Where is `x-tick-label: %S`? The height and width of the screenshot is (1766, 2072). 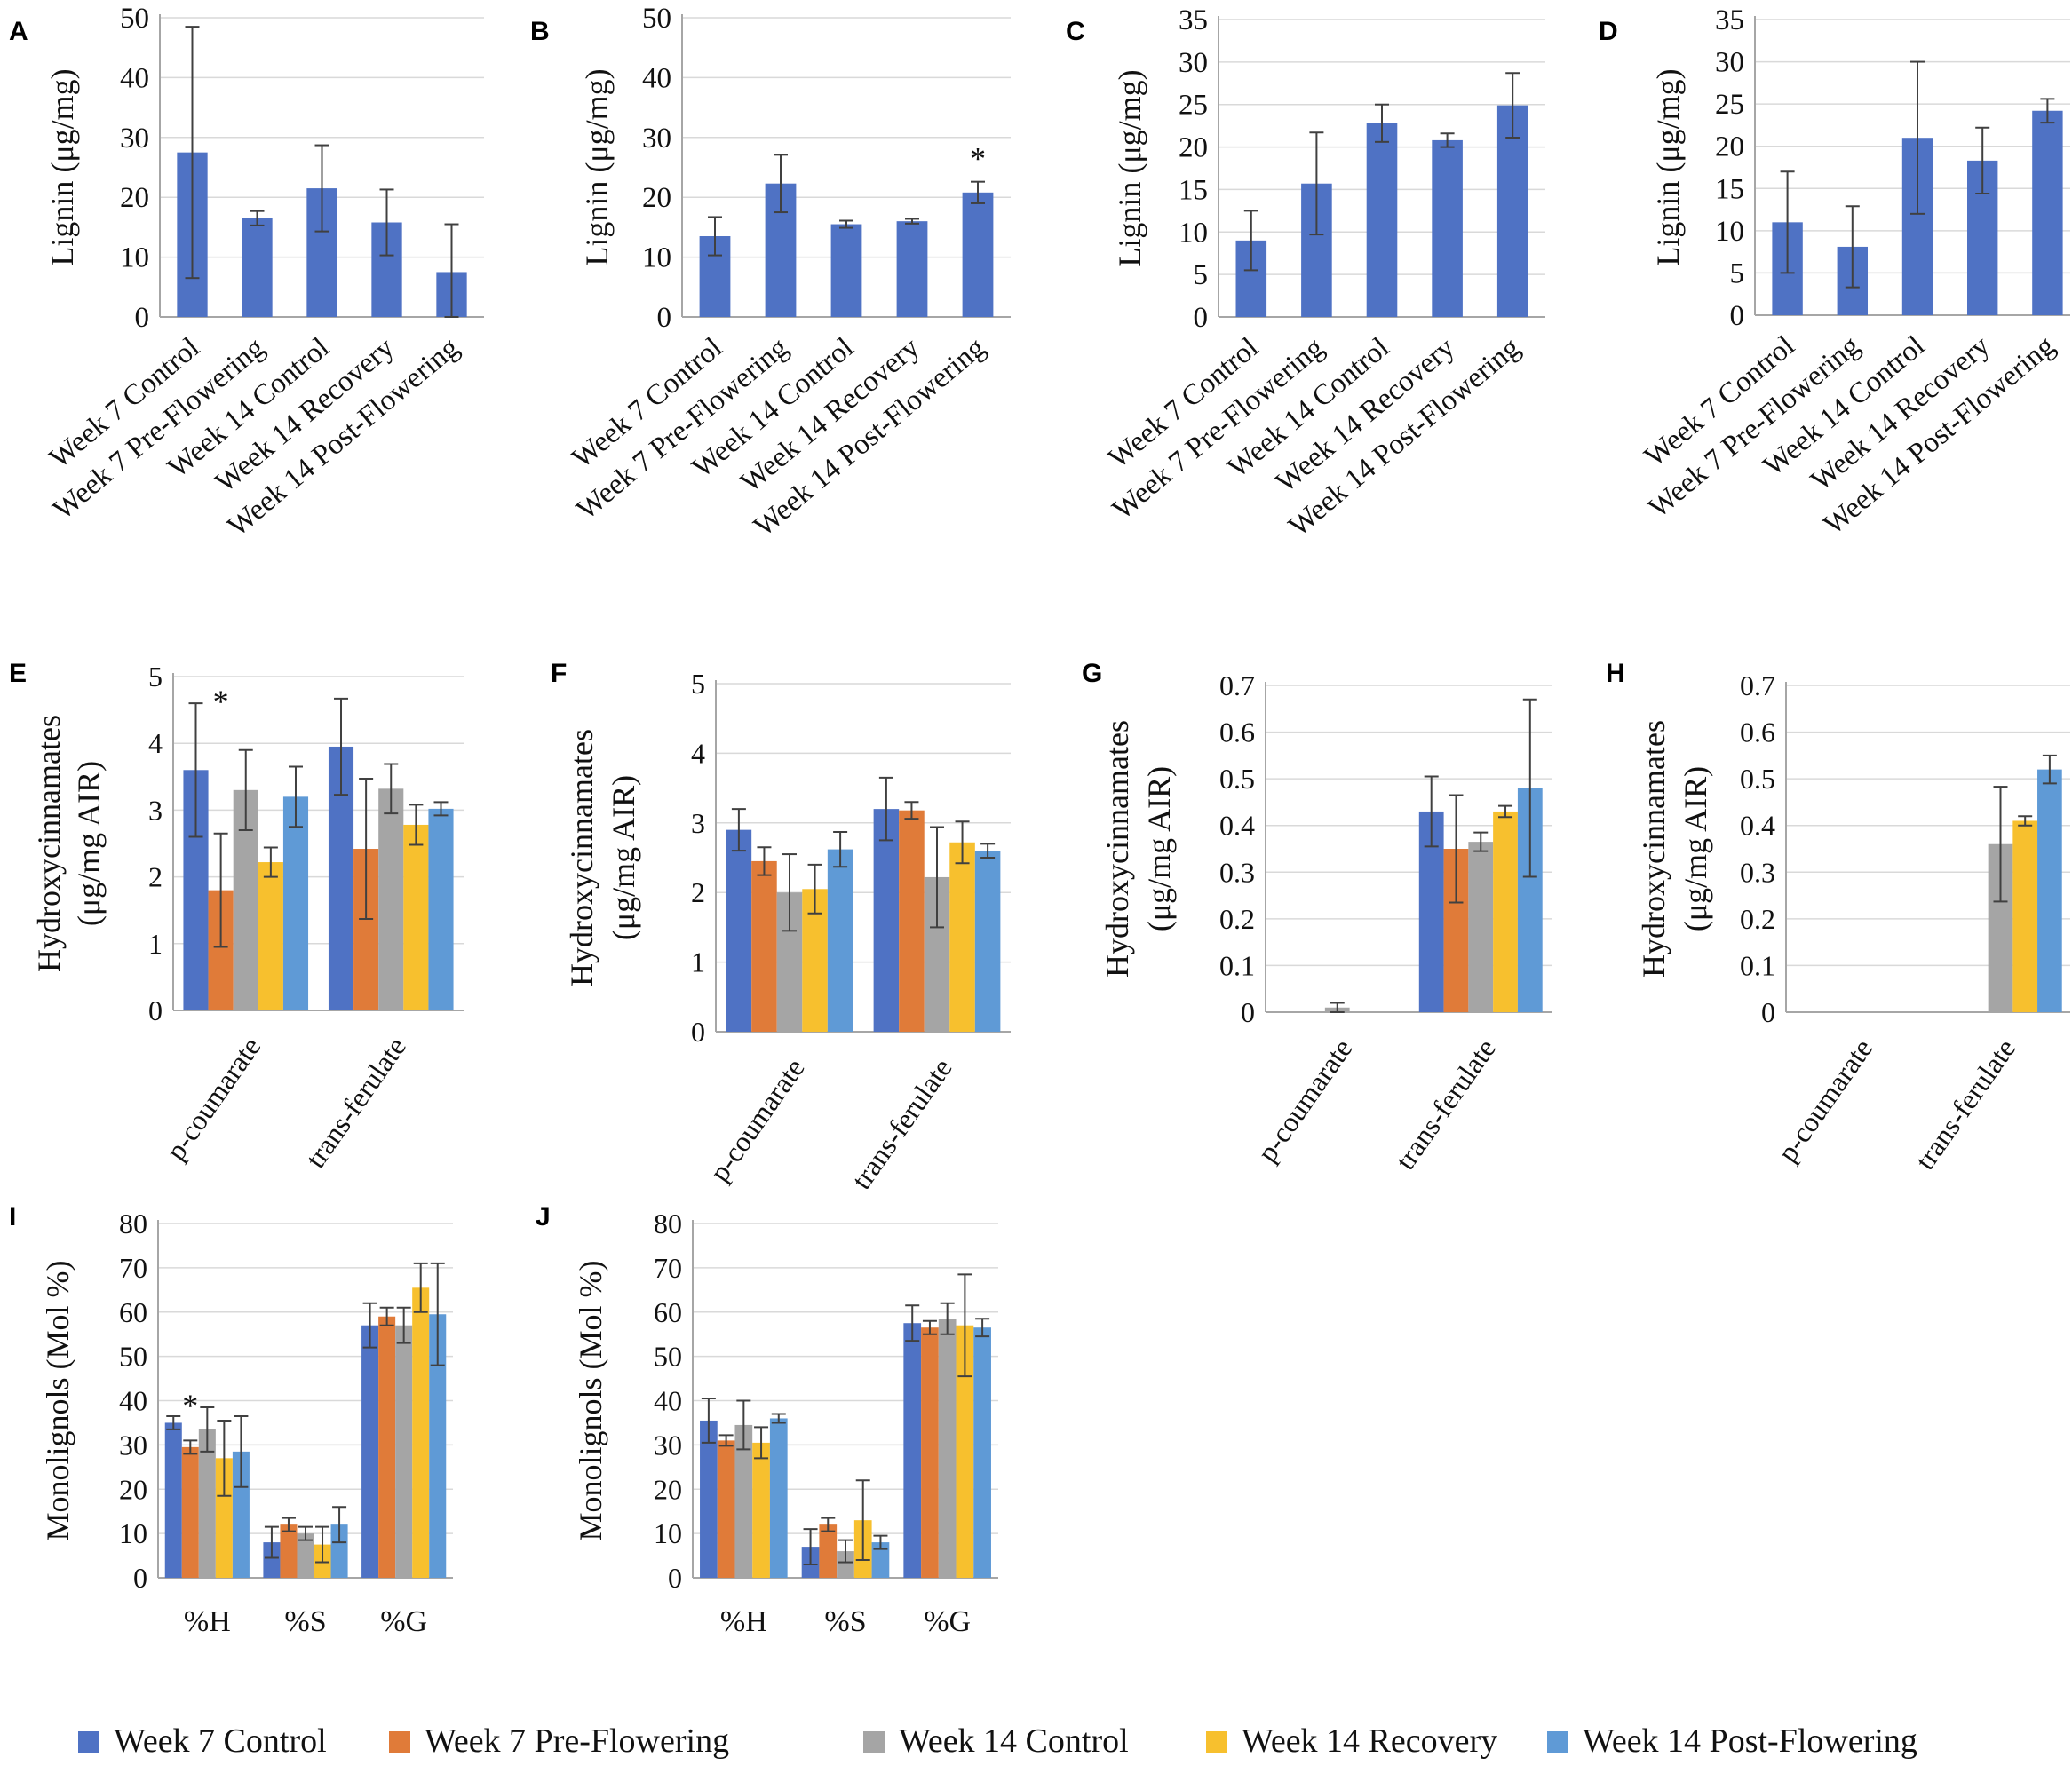 x-tick-label: %S is located at coordinates (845, 1621).